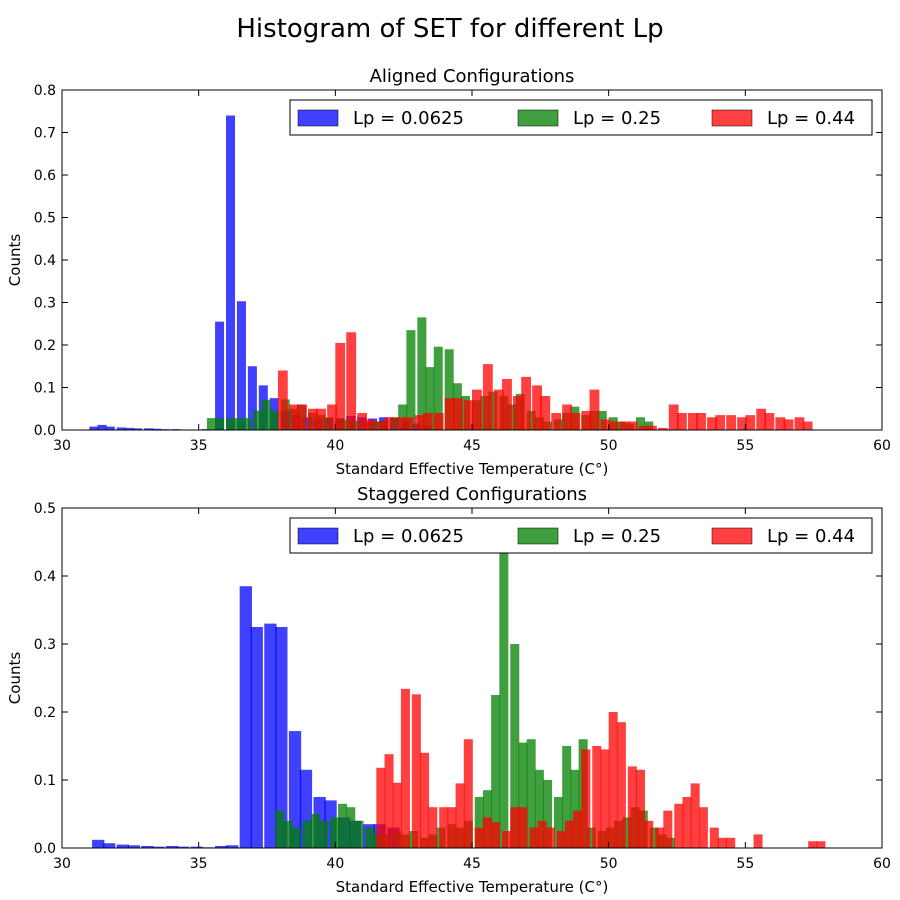 This screenshot has height=900, width=900. I want to click on legend-box, so click(581, 117).